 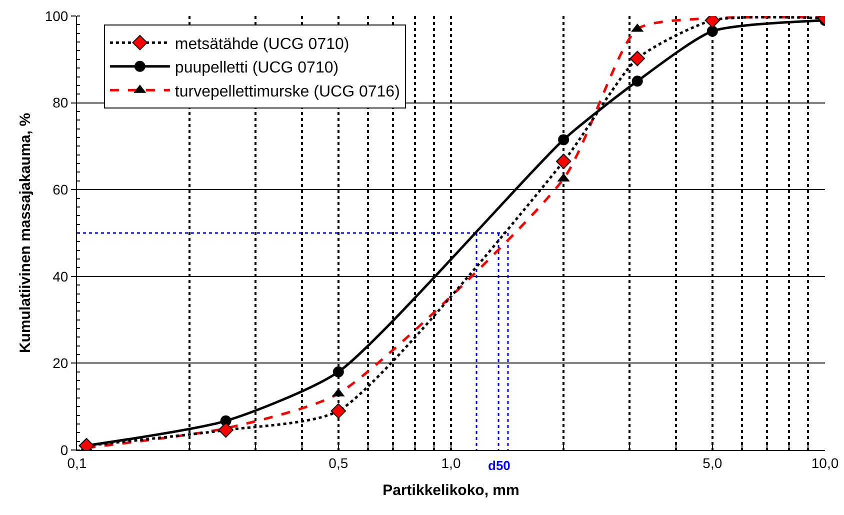 What do you see at coordinates (60, 363) in the screenshot?
I see `y-tick-label: 20` at bounding box center [60, 363].